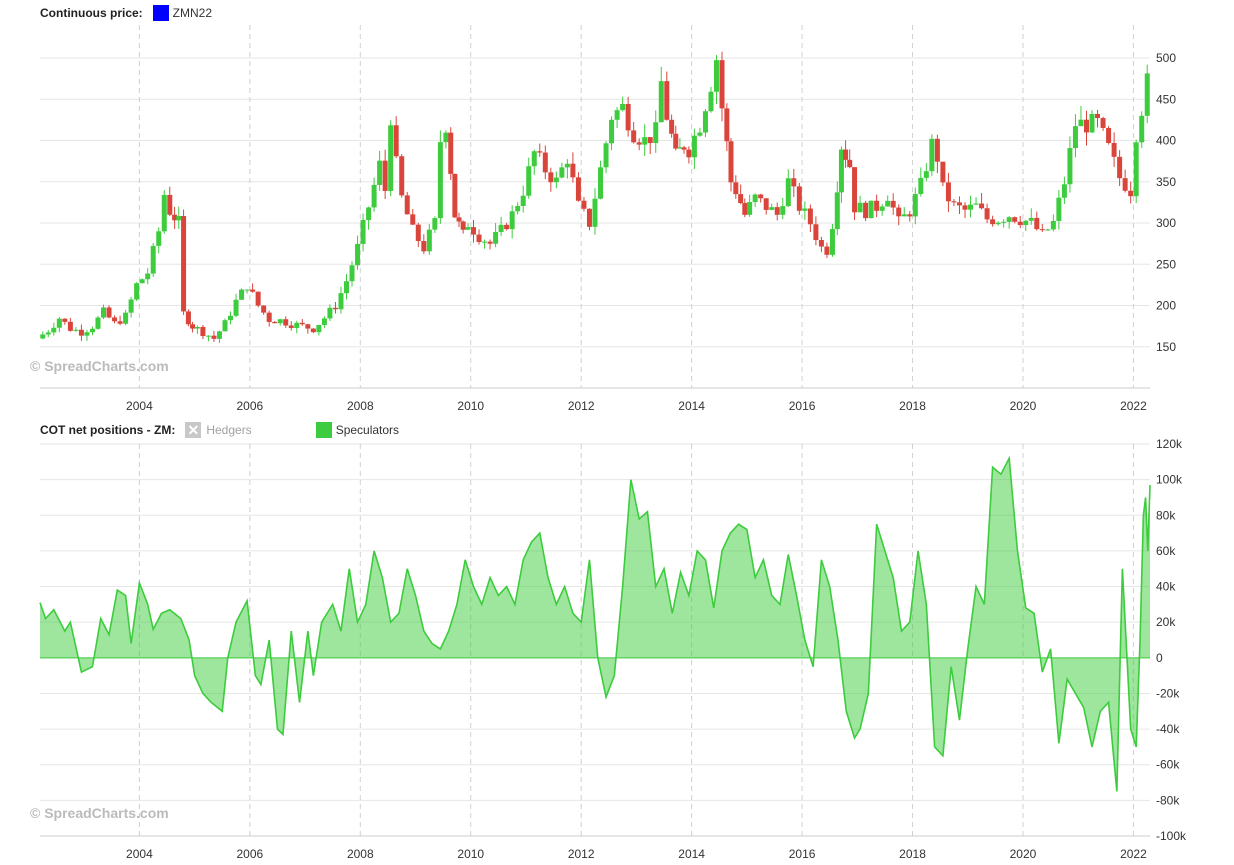 This screenshot has height=865, width=1234. I want to click on price-x-tick-label: 2020, so click(1023, 406).